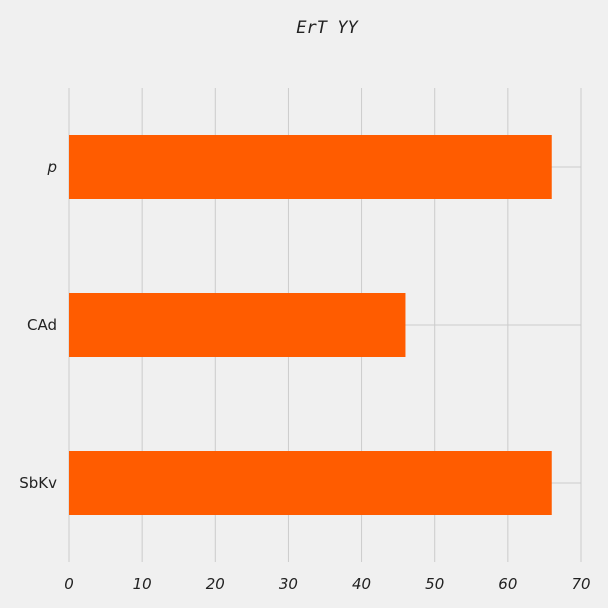 The image size is (608, 608). Describe the element at coordinates (507, 584) in the screenshot. I see `x-tick-label: 60` at that location.